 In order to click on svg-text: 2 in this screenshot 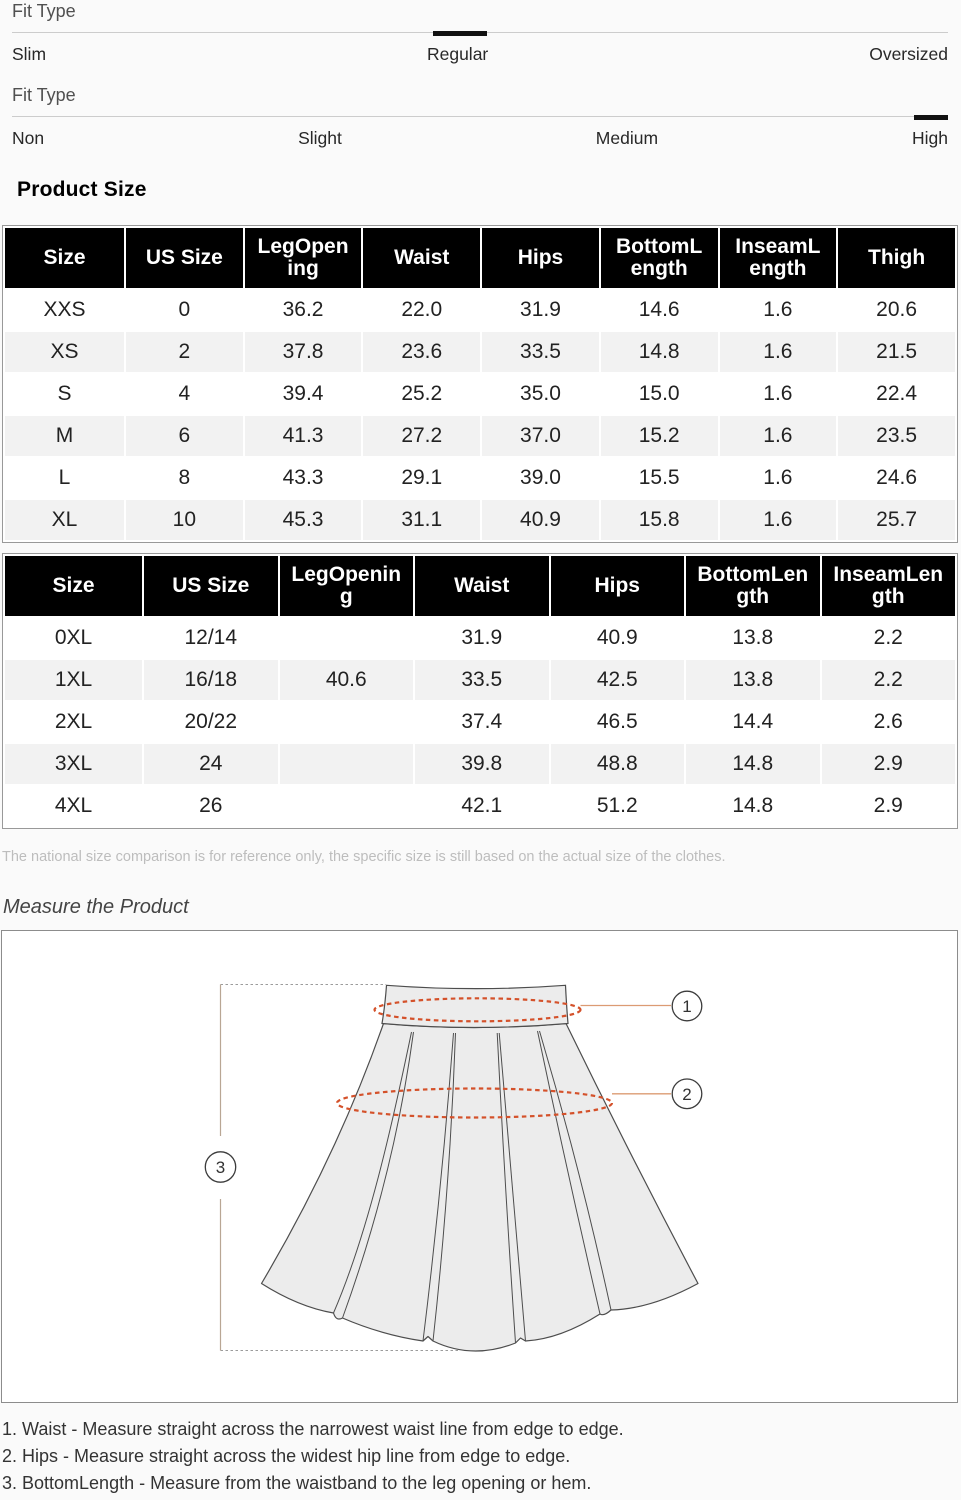, I will do `click(686, 1094)`.